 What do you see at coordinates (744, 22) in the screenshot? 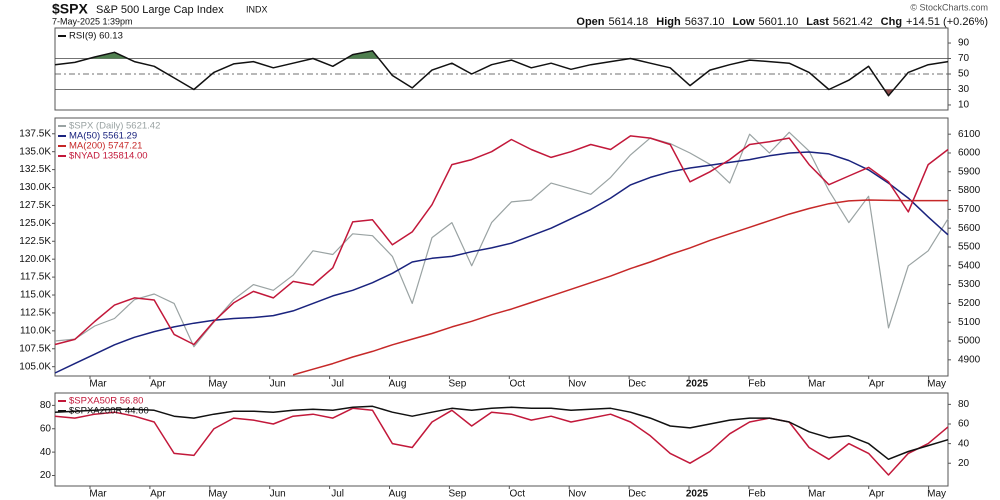
I see `quote-label: Low` at bounding box center [744, 22].